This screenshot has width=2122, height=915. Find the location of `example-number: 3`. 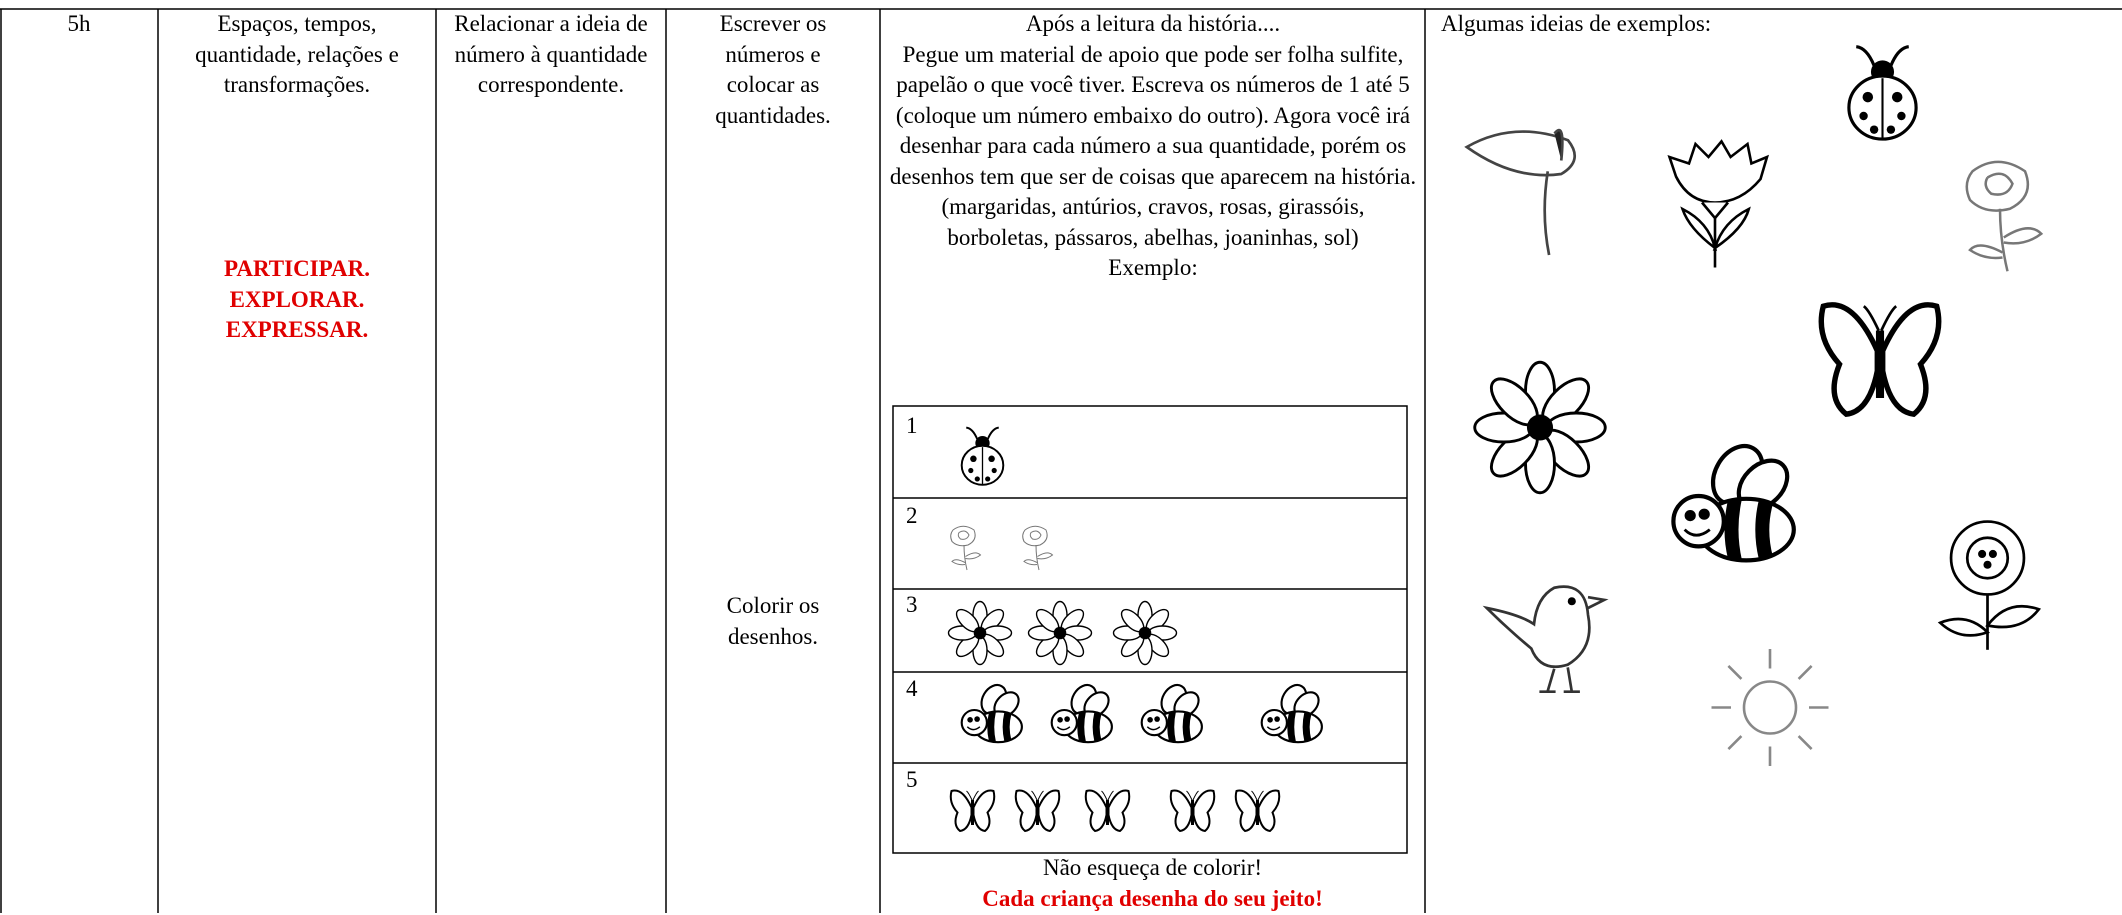

example-number: 3 is located at coordinates (912, 604).